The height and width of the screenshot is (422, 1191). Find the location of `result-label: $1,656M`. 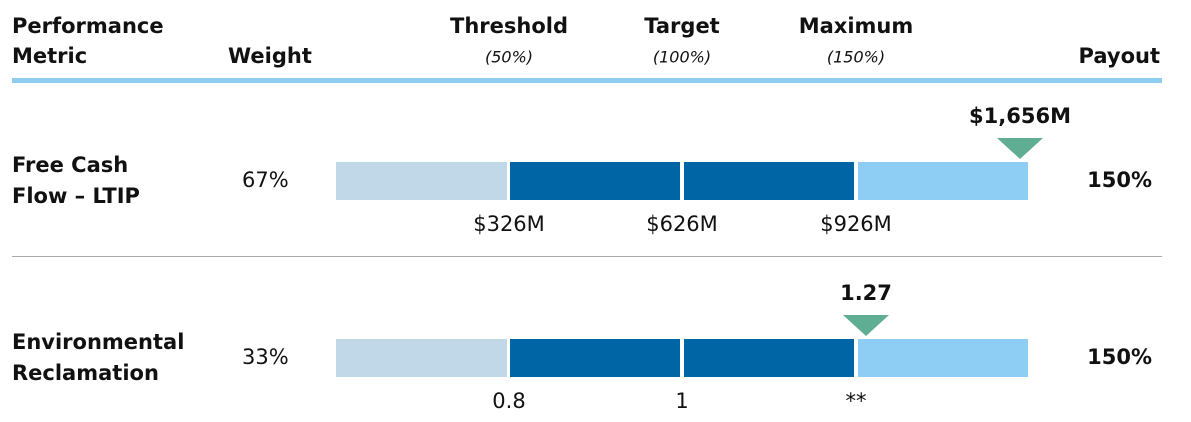

result-label: $1,656M is located at coordinates (1020, 116).